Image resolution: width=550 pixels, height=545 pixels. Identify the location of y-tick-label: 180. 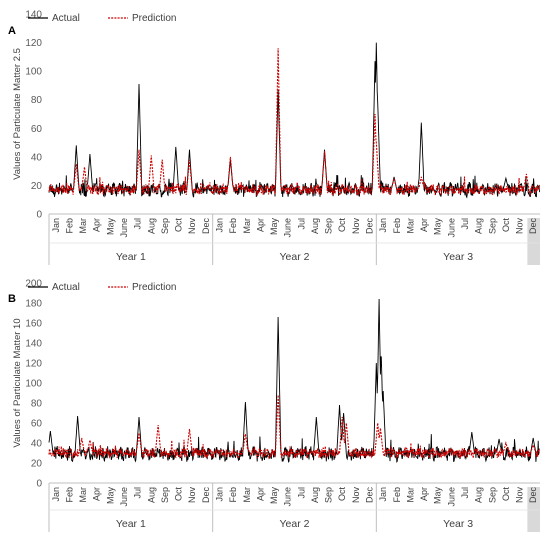
(33, 304).